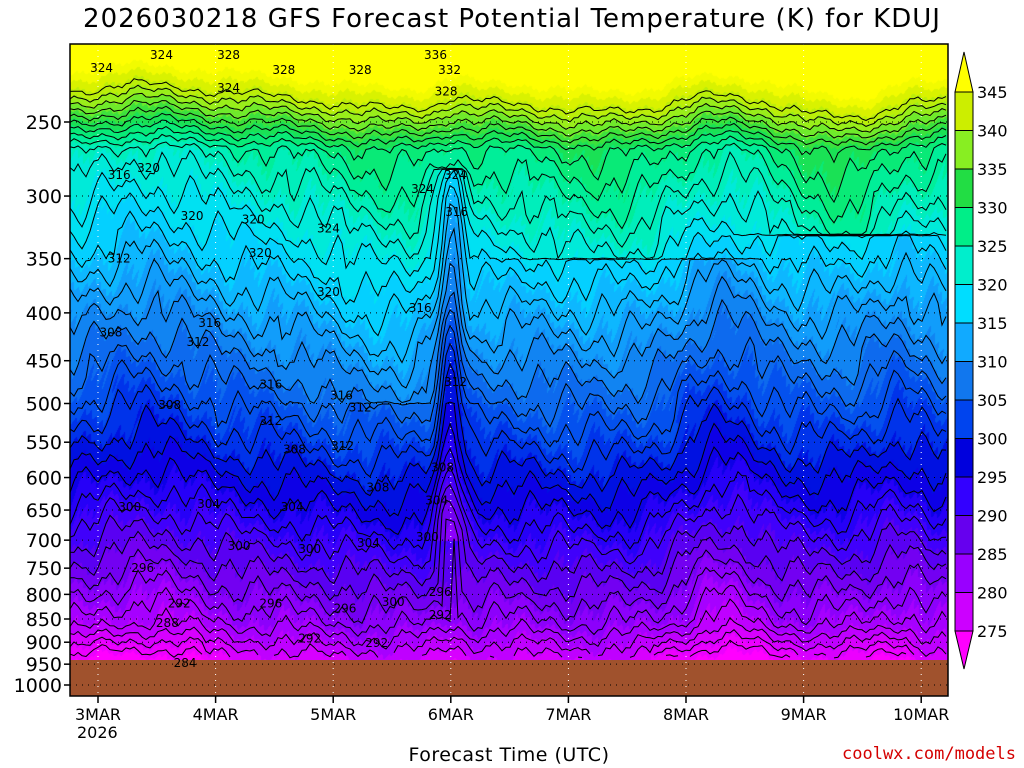  Describe the element at coordinates (992, 593) in the screenshot. I see `colorbar-label: 280` at that location.